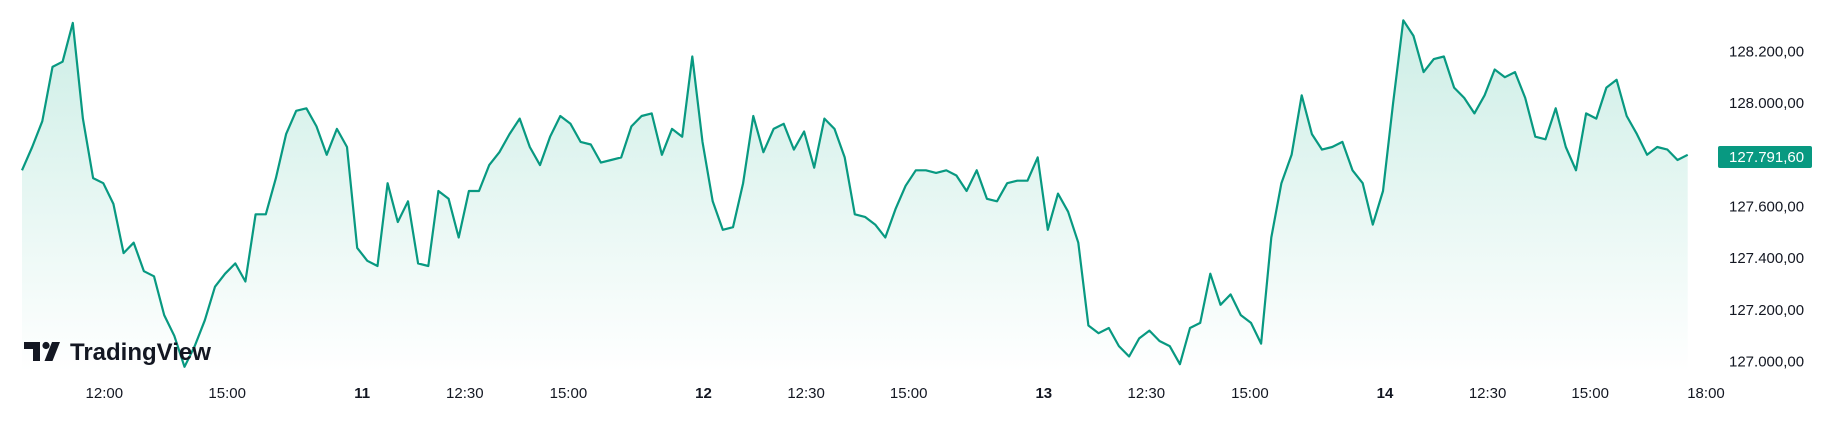 This screenshot has height=422, width=1832. What do you see at coordinates (1706, 393) in the screenshot?
I see `x-tick-label: 18:00` at bounding box center [1706, 393].